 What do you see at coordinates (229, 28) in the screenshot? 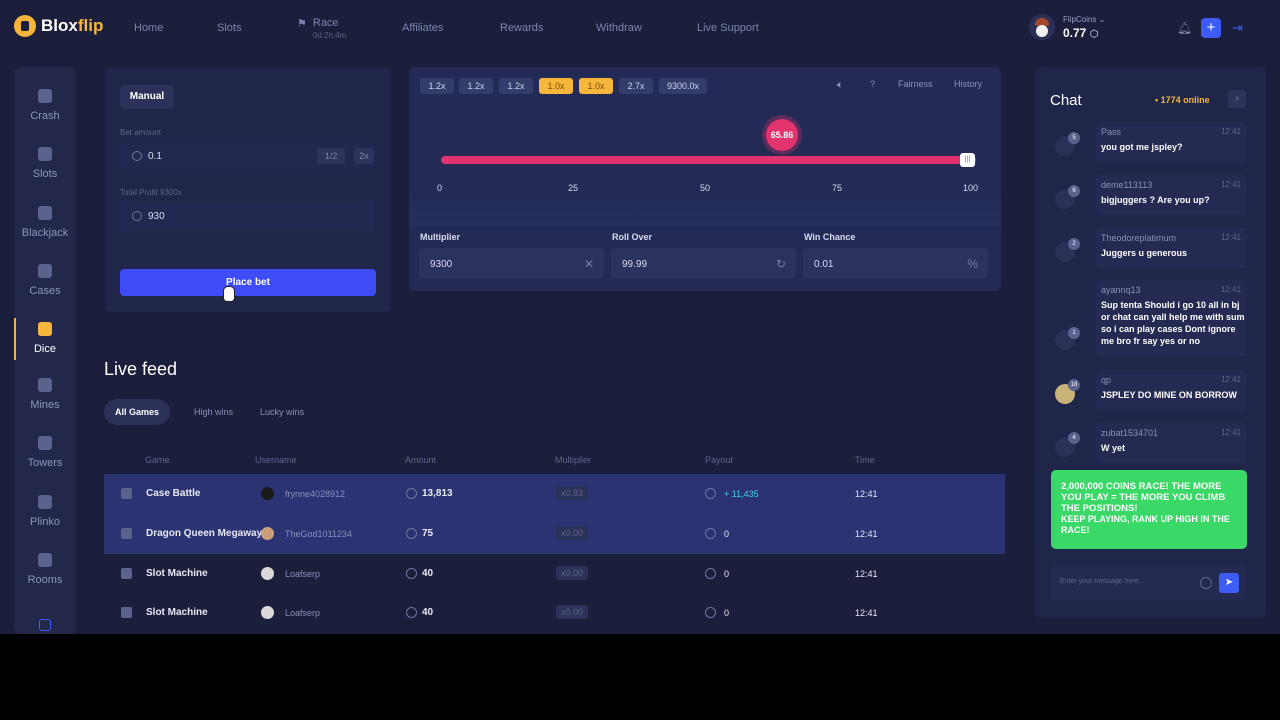
I see `nav-slots: Slots` at bounding box center [229, 28].